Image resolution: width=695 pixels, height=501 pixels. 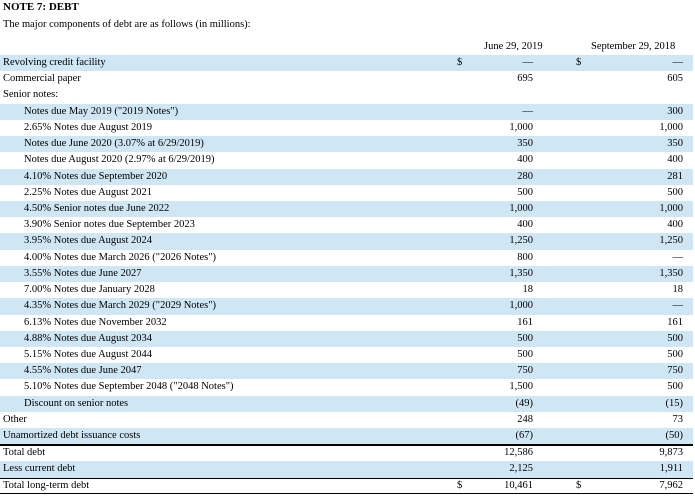 What do you see at coordinates (633, 46) in the screenshot?
I see `column-header-september-2018: September 29, 2018` at bounding box center [633, 46].